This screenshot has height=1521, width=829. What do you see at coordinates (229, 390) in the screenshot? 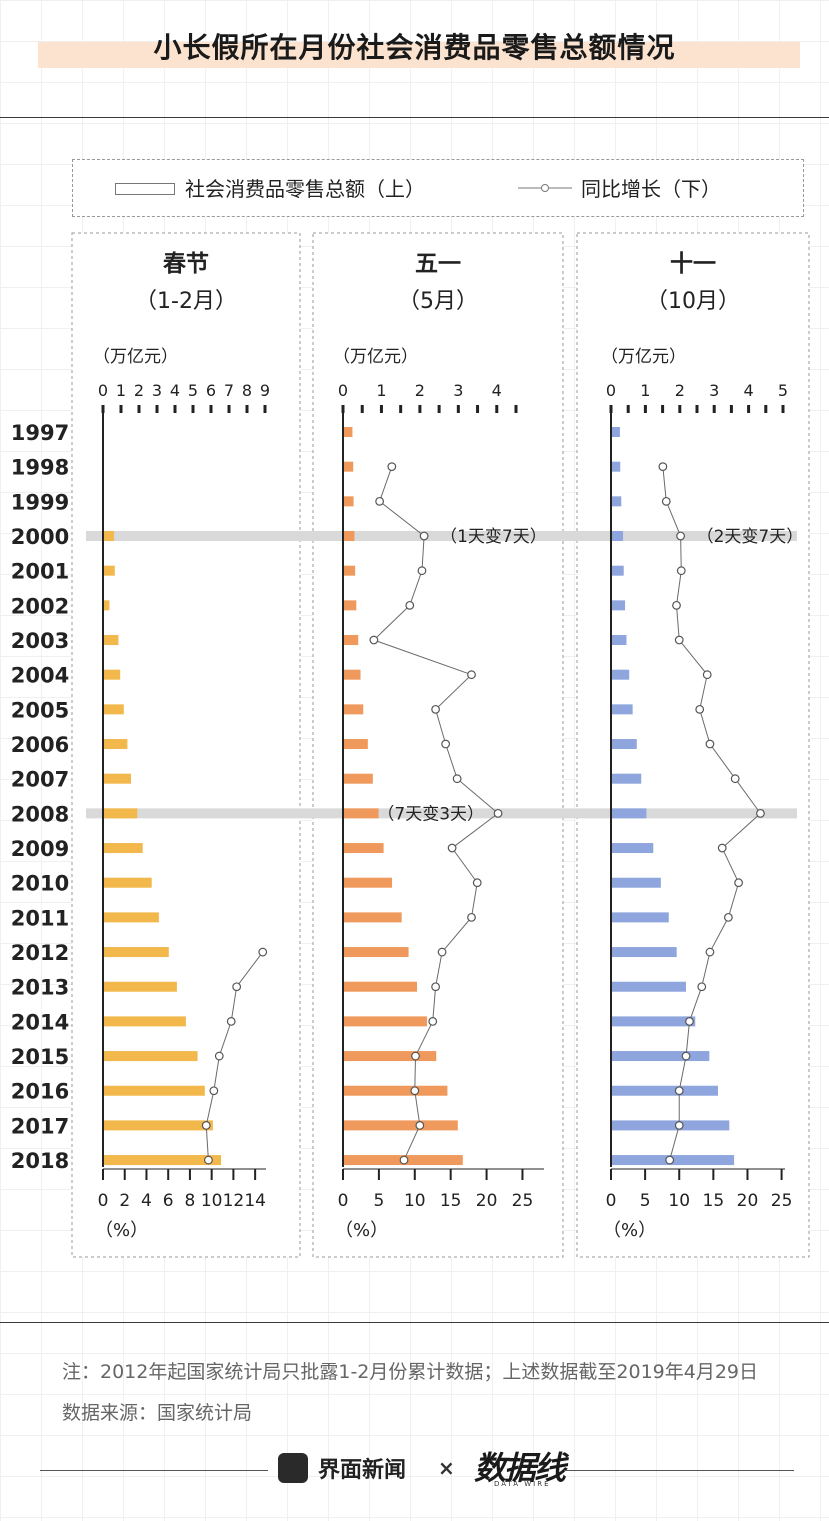
I see `top-tick-label: 7` at bounding box center [229, 390].